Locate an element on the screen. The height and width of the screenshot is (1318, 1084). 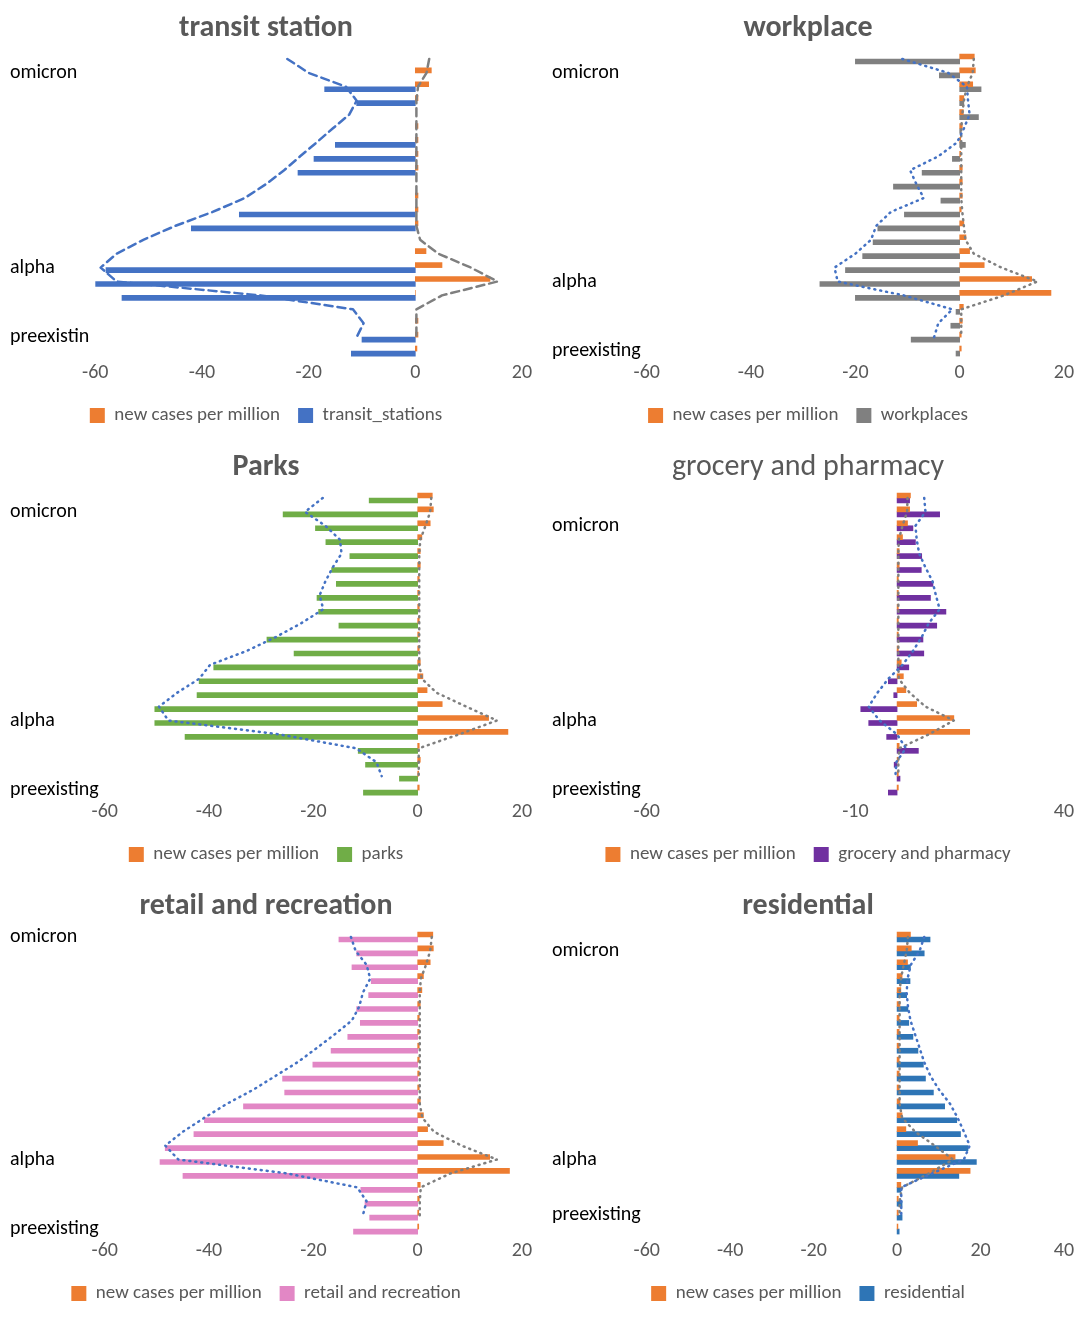
chart-title: transit station is located at coordinates (266, 25).